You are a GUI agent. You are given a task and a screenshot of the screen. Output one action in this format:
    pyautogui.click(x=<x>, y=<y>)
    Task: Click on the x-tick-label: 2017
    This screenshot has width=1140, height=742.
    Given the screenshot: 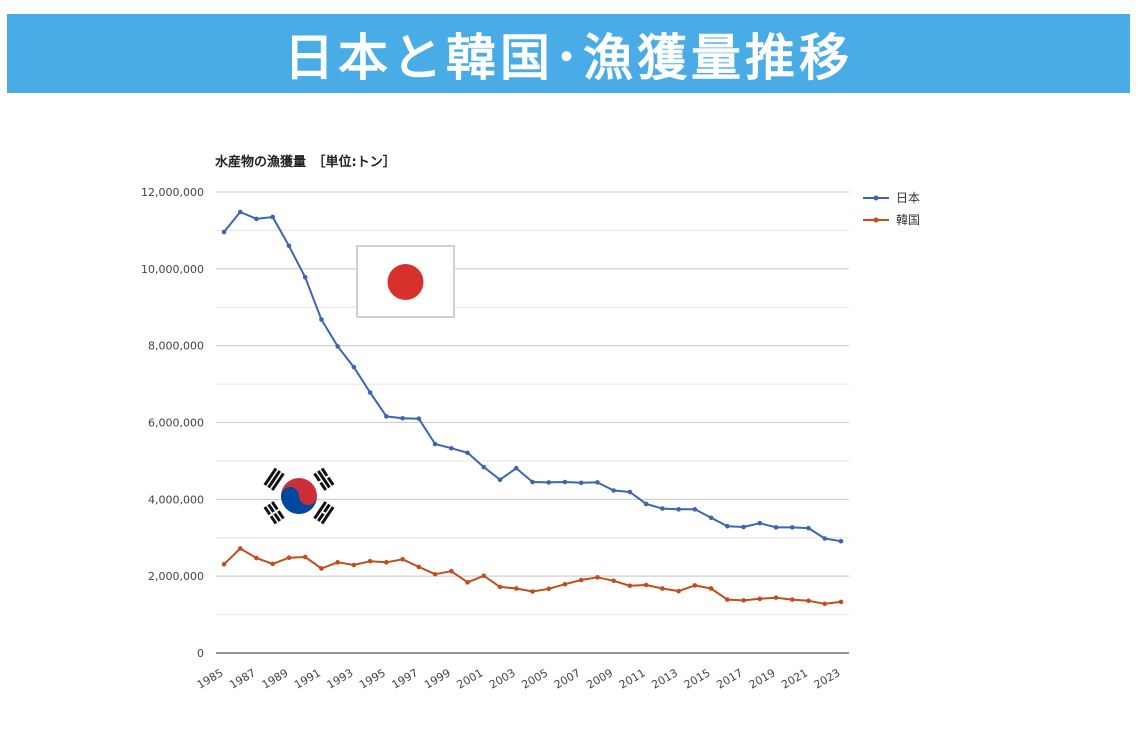 What is the action you would take?
    pyautogui.click(x=729, y=678)
    